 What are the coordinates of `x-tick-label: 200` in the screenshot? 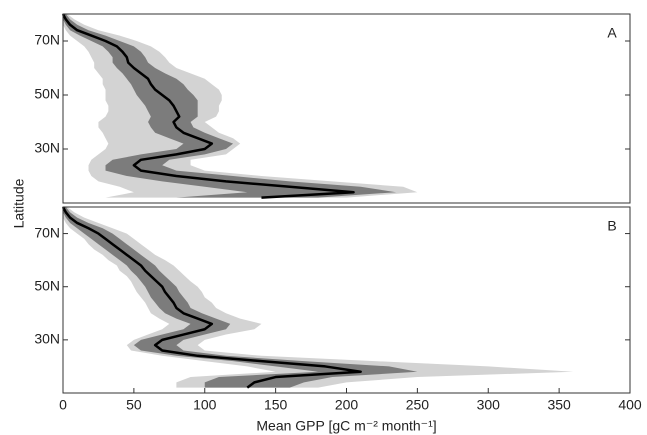 It's located at (347, 405).